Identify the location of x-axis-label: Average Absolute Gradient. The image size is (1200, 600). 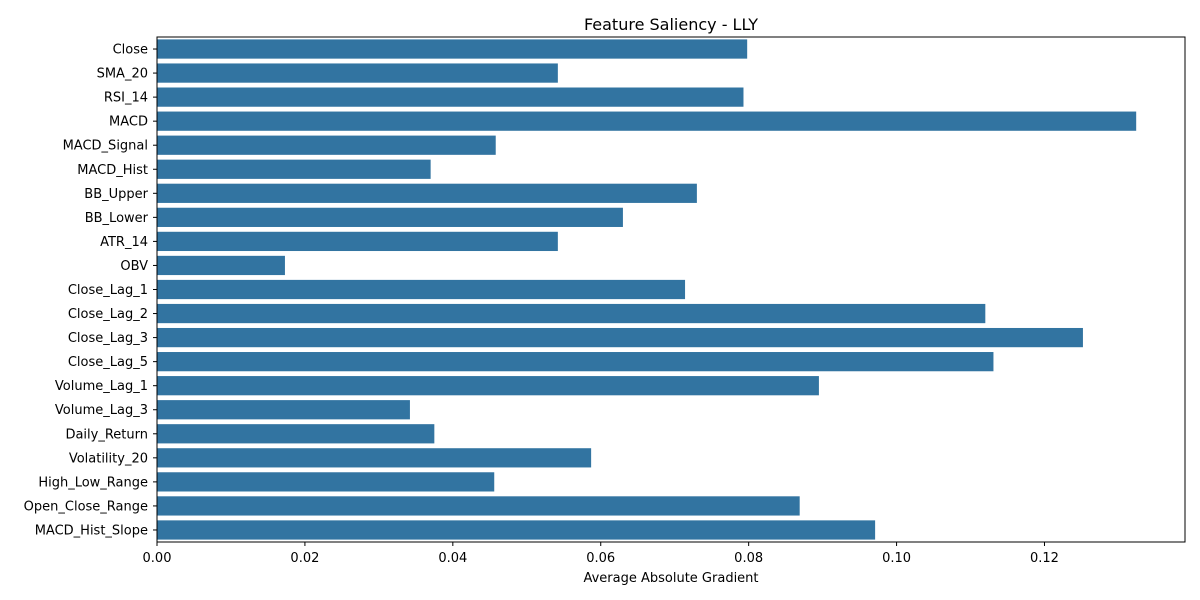
(670, 578).